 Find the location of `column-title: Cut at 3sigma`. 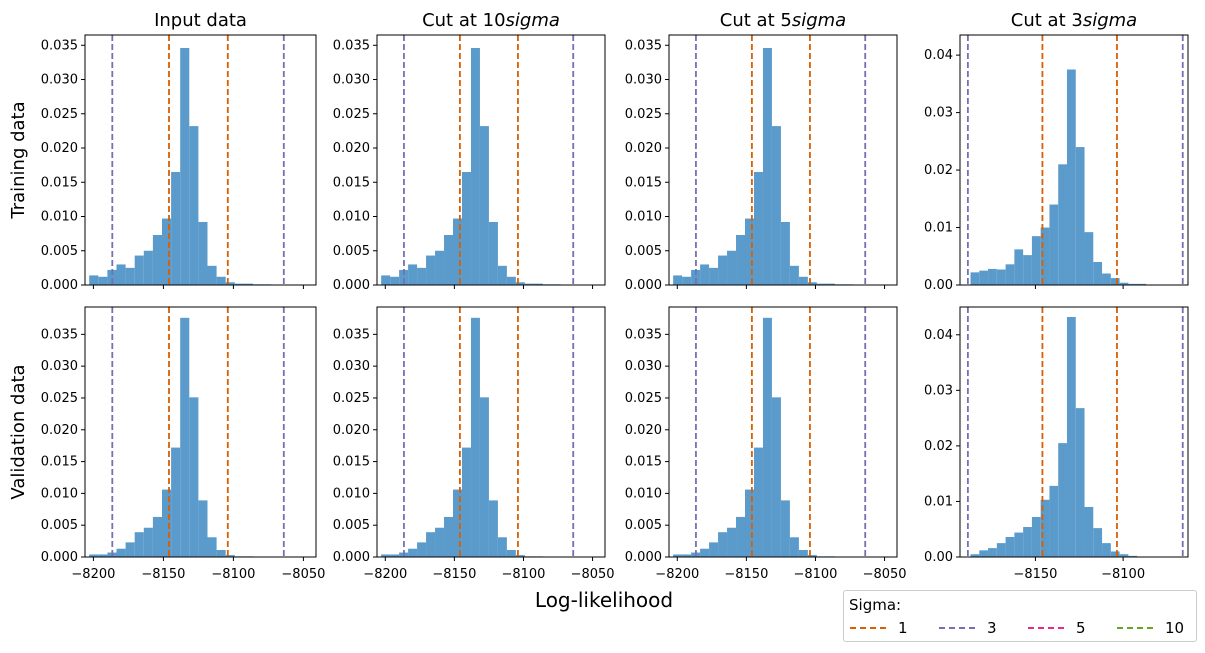

column-title: Cut at 3sigma is located at coordinates (1074, 20).